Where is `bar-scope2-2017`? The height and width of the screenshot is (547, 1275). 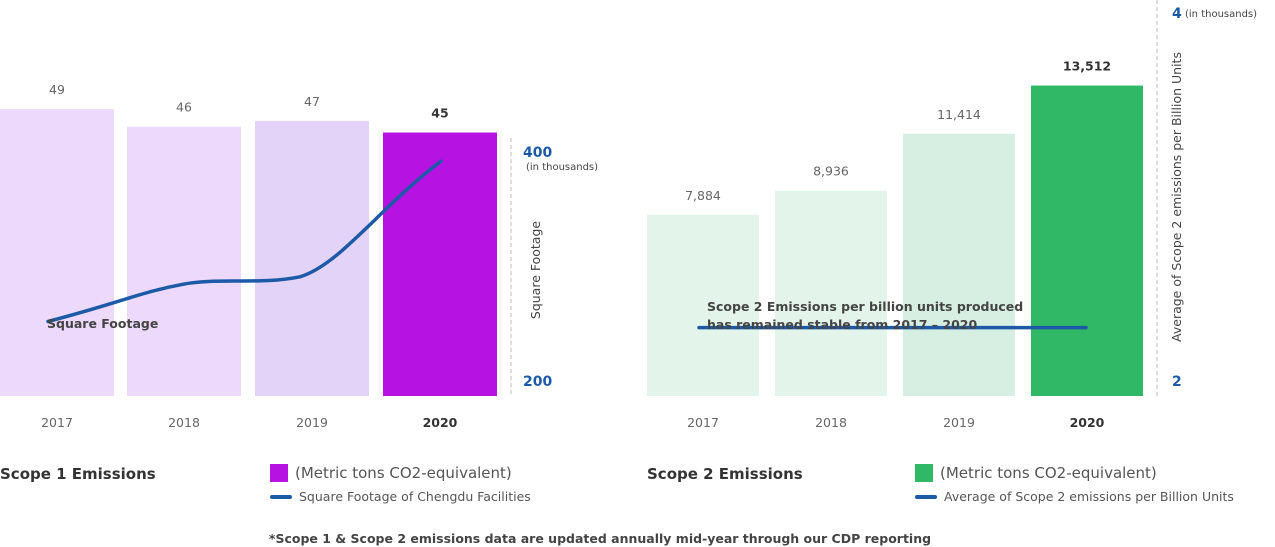 bar-scope2-2017 is located at coordinates (703, 305).